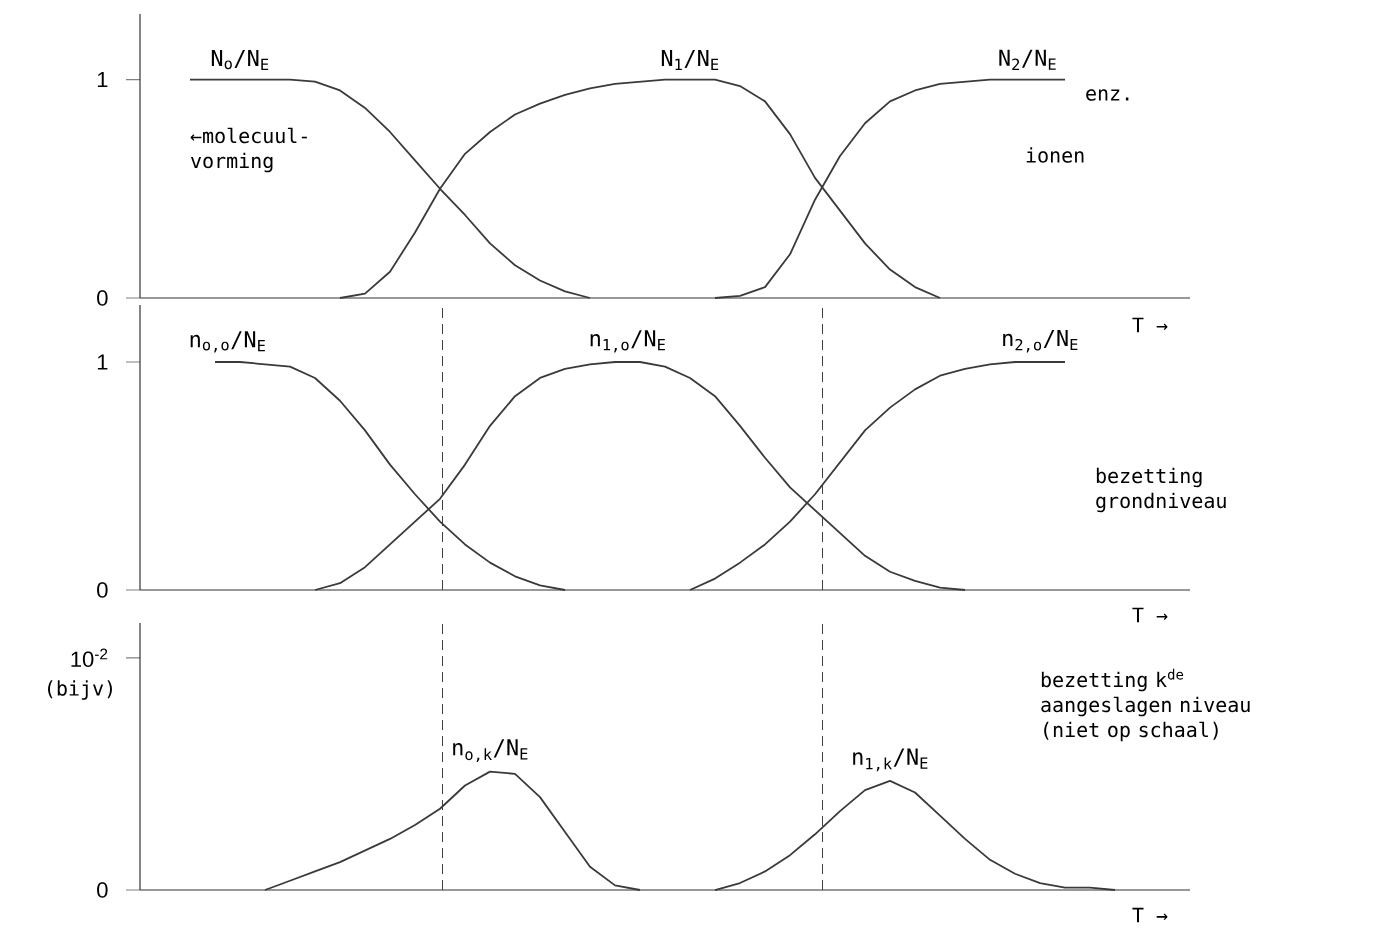 Image resolution: width=1380 pixels, height=934 pixels. Describe the element at coordinates (490, 751) in the screenshot. I see `series-label: n$_{o,k}$/N$_{E}$` at that location.